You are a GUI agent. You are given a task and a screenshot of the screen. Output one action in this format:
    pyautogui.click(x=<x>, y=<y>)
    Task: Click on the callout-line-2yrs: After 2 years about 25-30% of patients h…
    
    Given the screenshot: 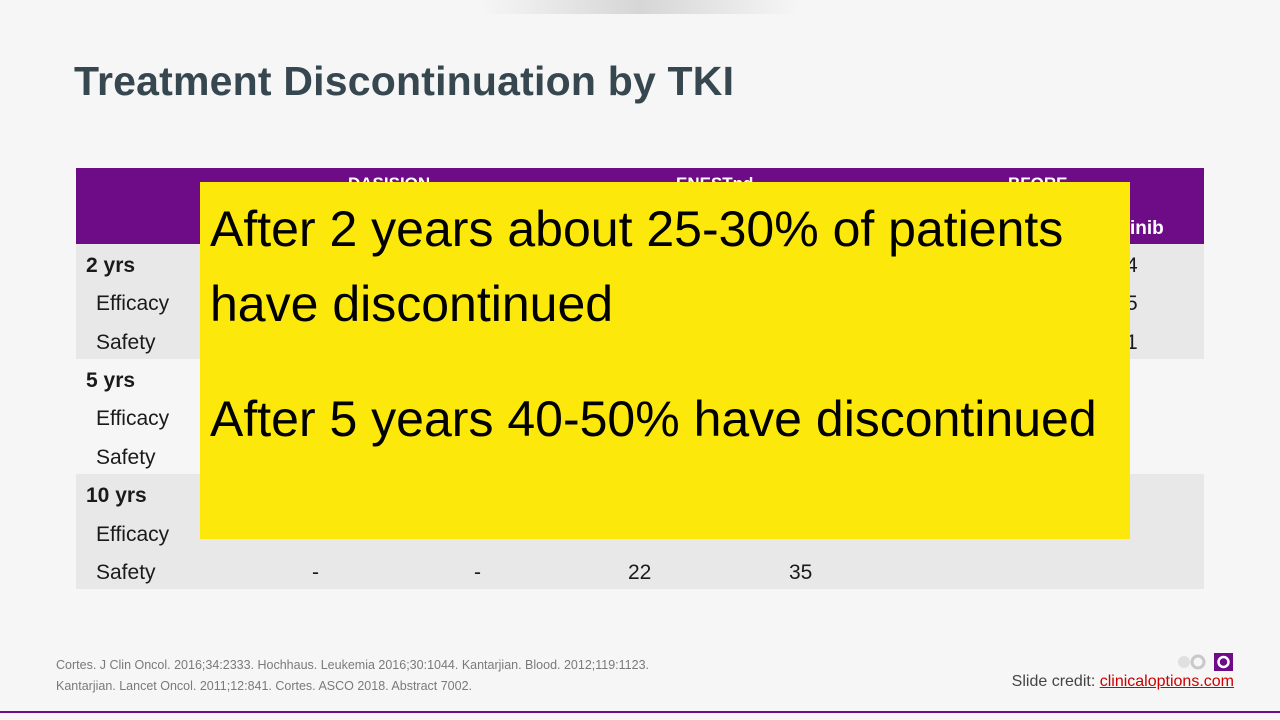 What is the action you would take?
    pyautogui.click(x=637, y=266)
    